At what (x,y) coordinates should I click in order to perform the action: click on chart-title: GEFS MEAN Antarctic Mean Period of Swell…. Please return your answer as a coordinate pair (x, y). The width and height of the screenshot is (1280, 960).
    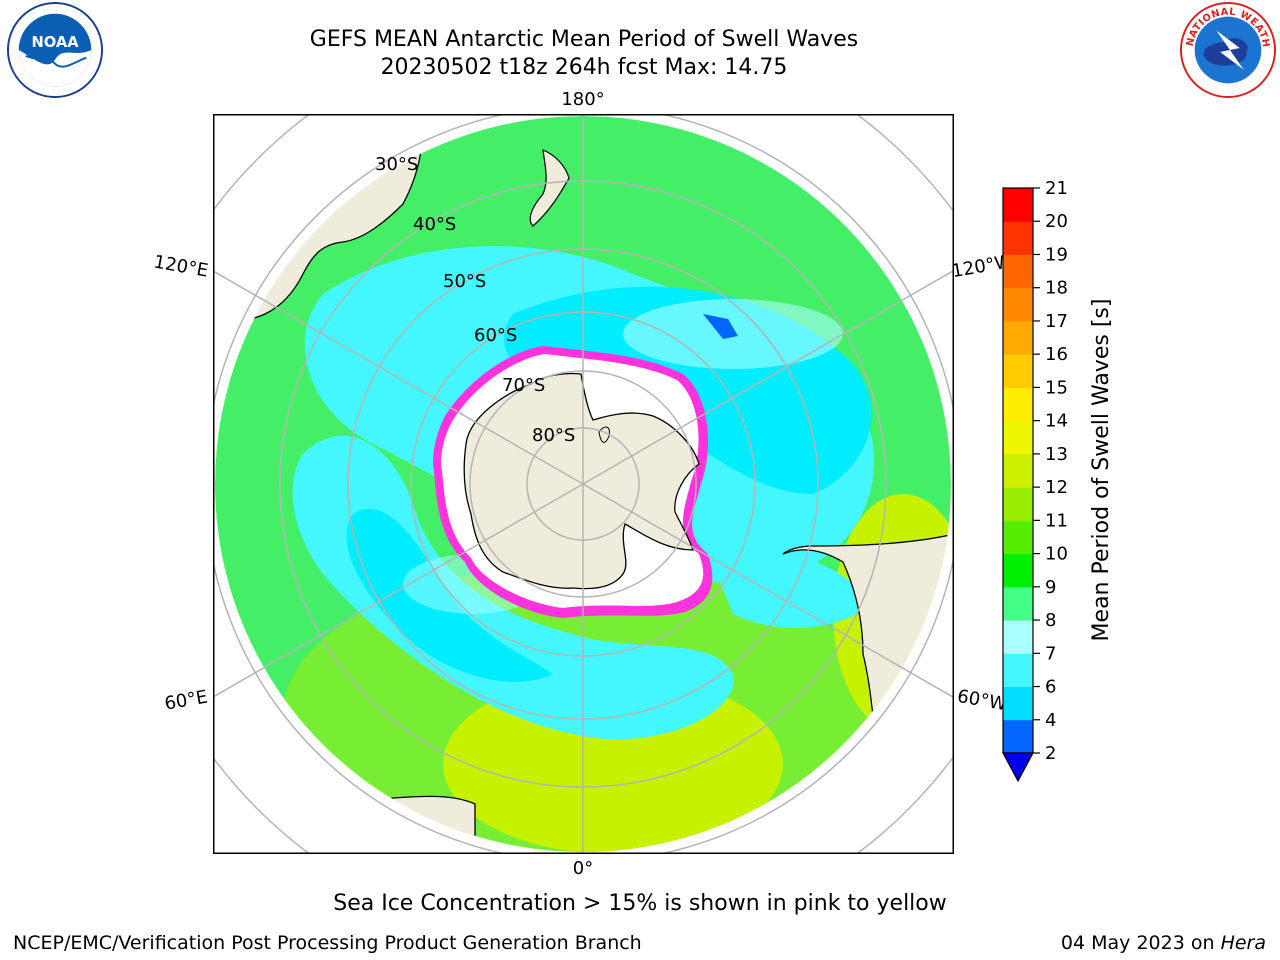
    Looking at the image, I should click on (584, 39).